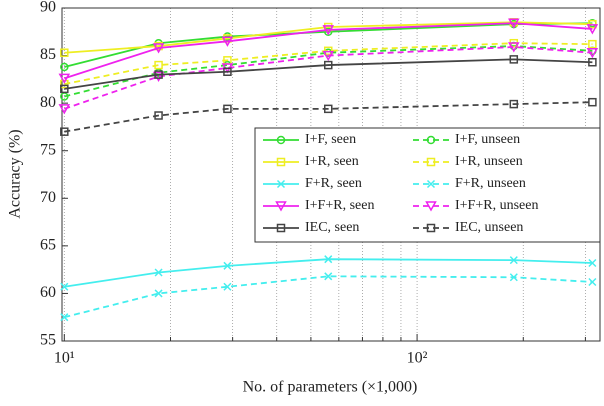  I want to click on y-tick-label: 60, so click(48, 292).